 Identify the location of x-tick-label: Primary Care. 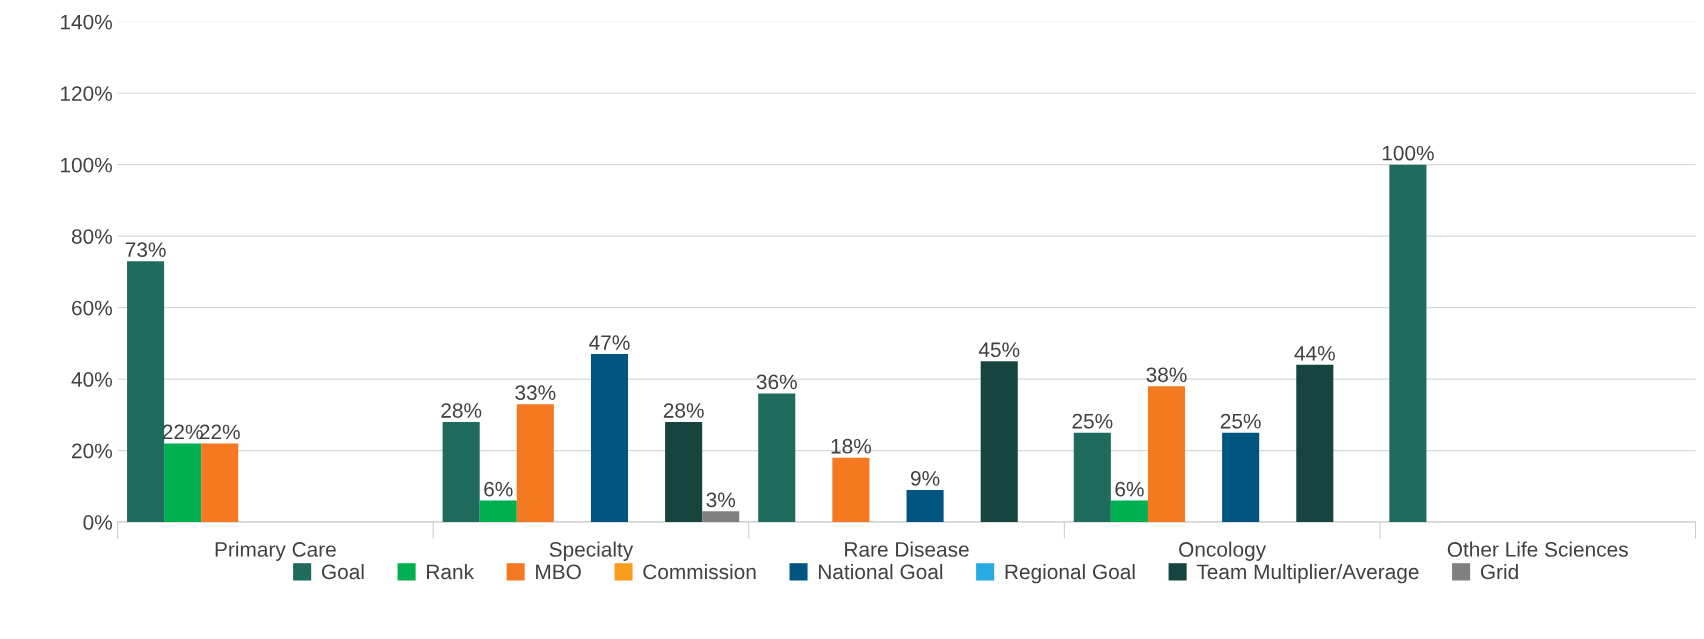
(275, 551).